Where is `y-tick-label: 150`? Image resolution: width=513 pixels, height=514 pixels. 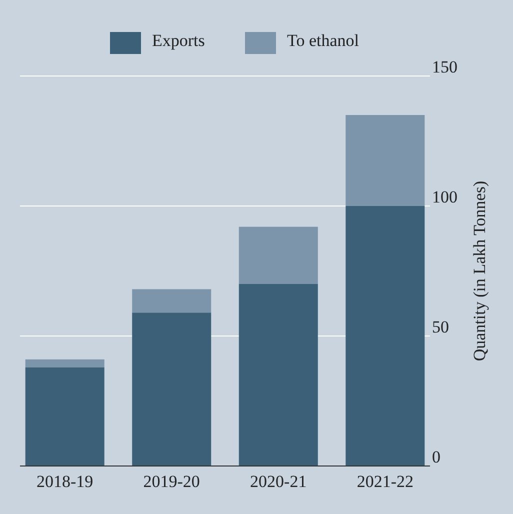 y-tick-label: 150 is located at coordinates (445, 67).